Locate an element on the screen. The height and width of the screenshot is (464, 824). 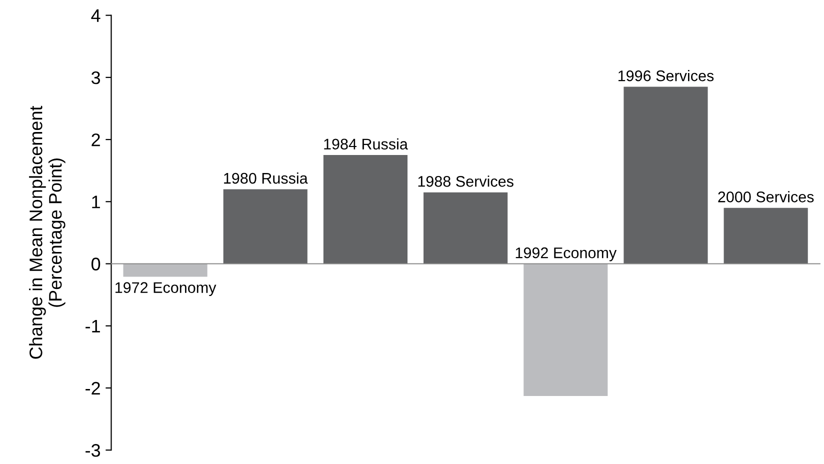
x-tick-label: 1984 Russia is located at coordinates (366, 144).